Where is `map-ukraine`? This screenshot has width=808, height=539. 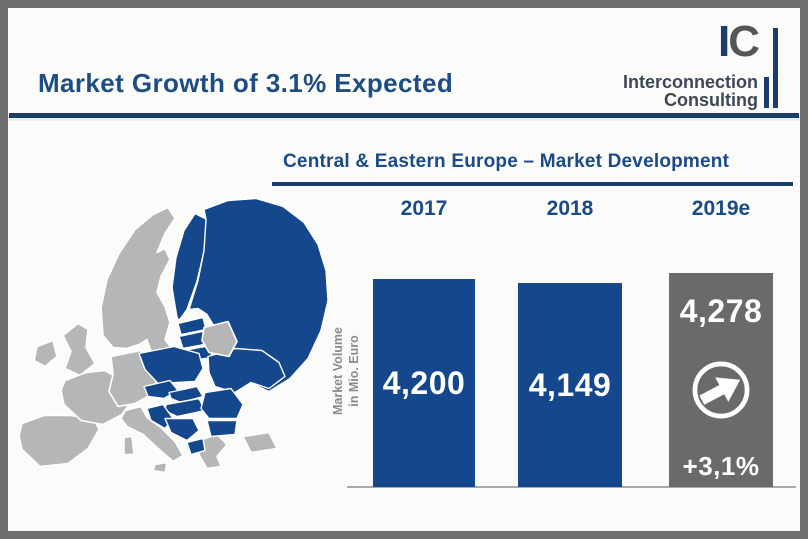
map-ukraine is located at coordinates (246, 370).